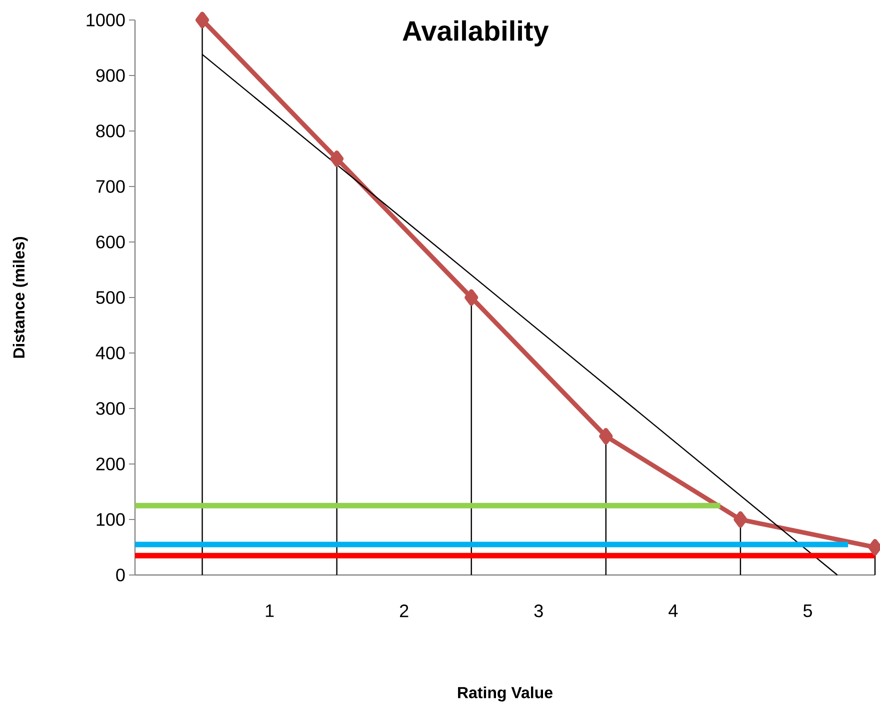  What do you see at coordinates (475, 33) in the screenshot?
I see `chart-title: Availability` at bounding box center [475, 33].